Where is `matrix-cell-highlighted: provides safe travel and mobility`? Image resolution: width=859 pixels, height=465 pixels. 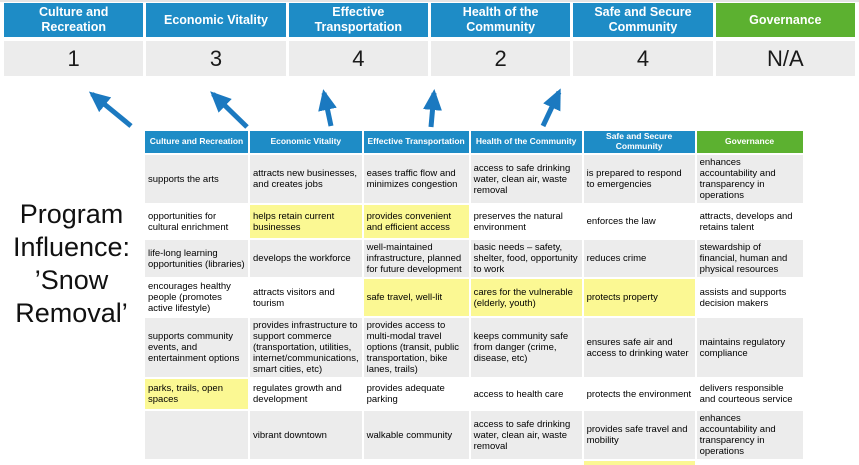
matrix-cell-highlighted: provides safe travel and mobility is located at coordinates (639, 435).